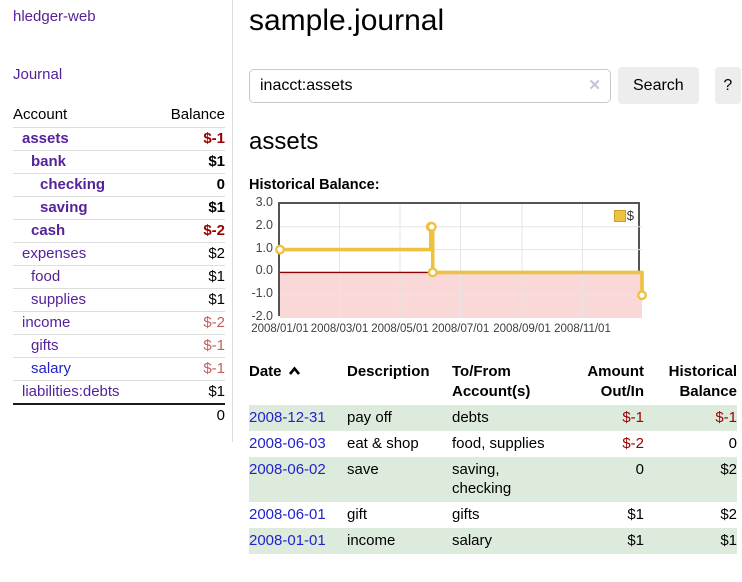 This screenshot has height=582, width=742. I want to click on register-accounts-cell: food, supplies, so click(498, 443).